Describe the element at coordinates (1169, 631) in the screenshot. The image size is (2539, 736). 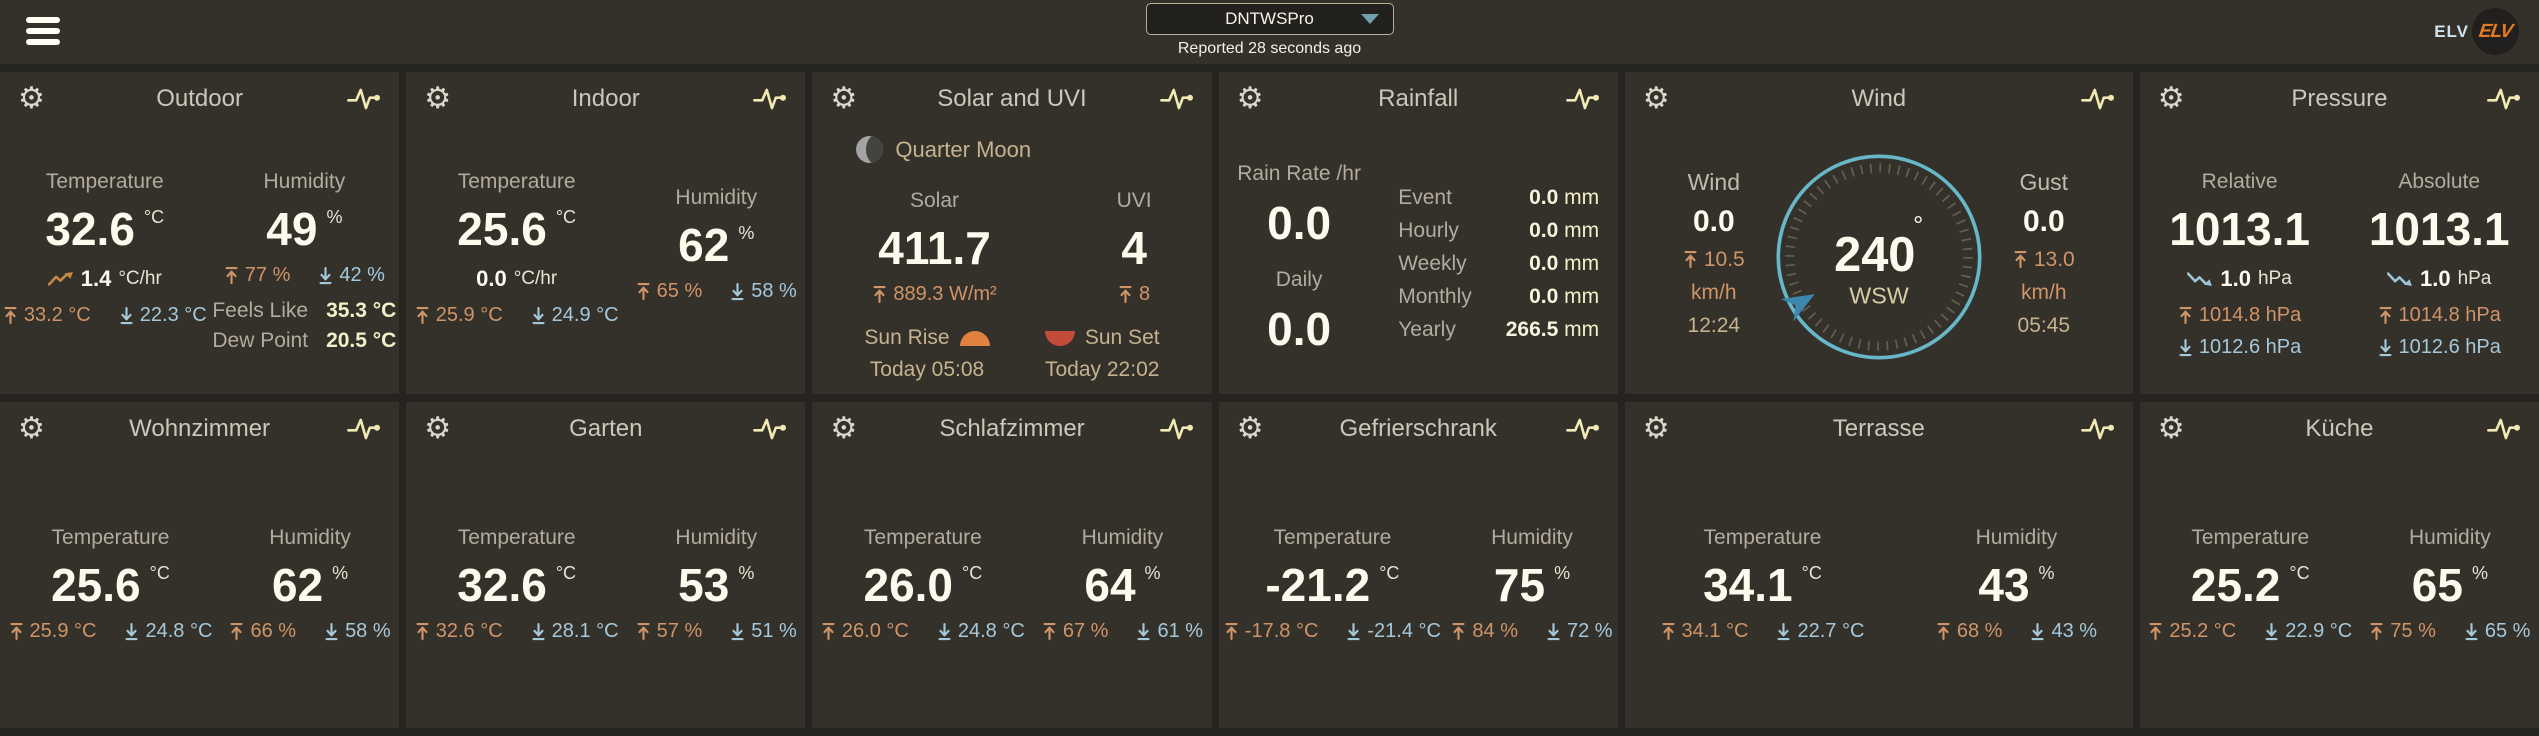
I see `min-value: 61 %` at that location.